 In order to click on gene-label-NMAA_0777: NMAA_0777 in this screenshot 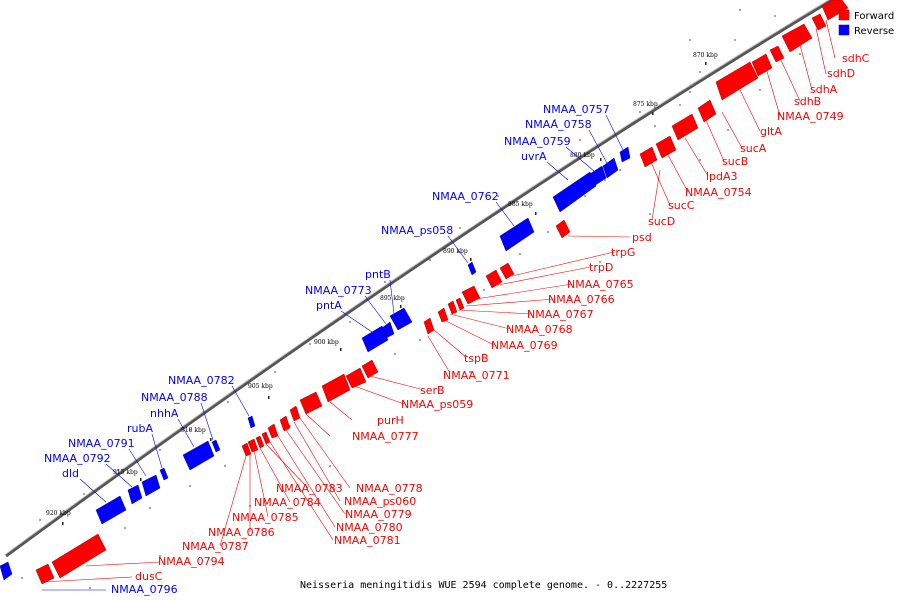, I will do `click(385, 436)`.